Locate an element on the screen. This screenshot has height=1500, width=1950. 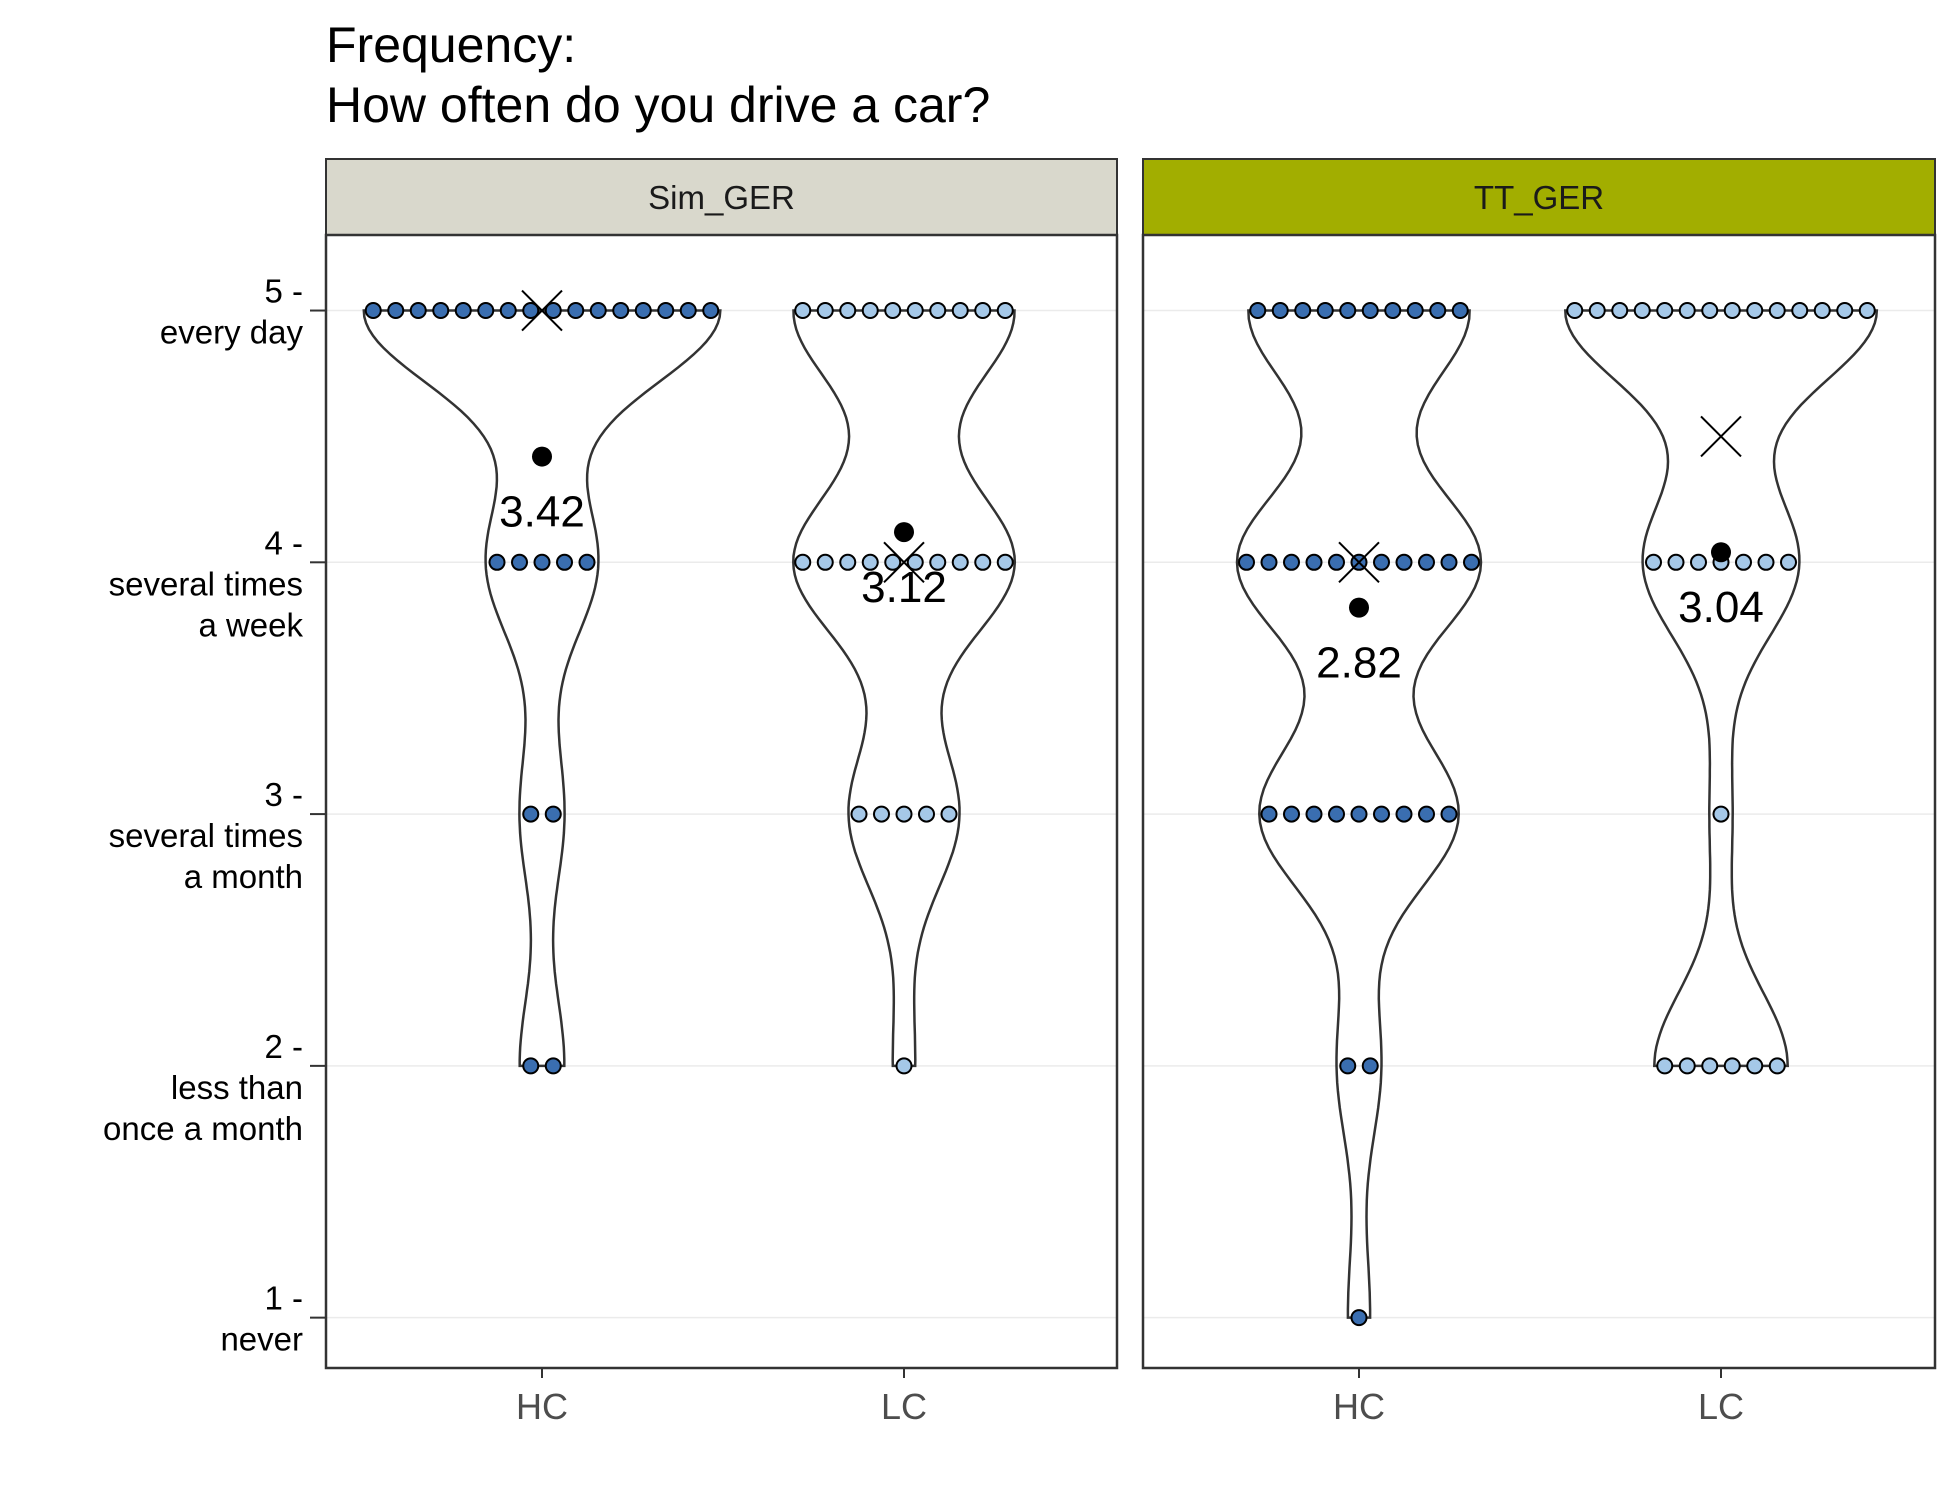
y-tick-label: 4 - is located at coordinates (283, 542).